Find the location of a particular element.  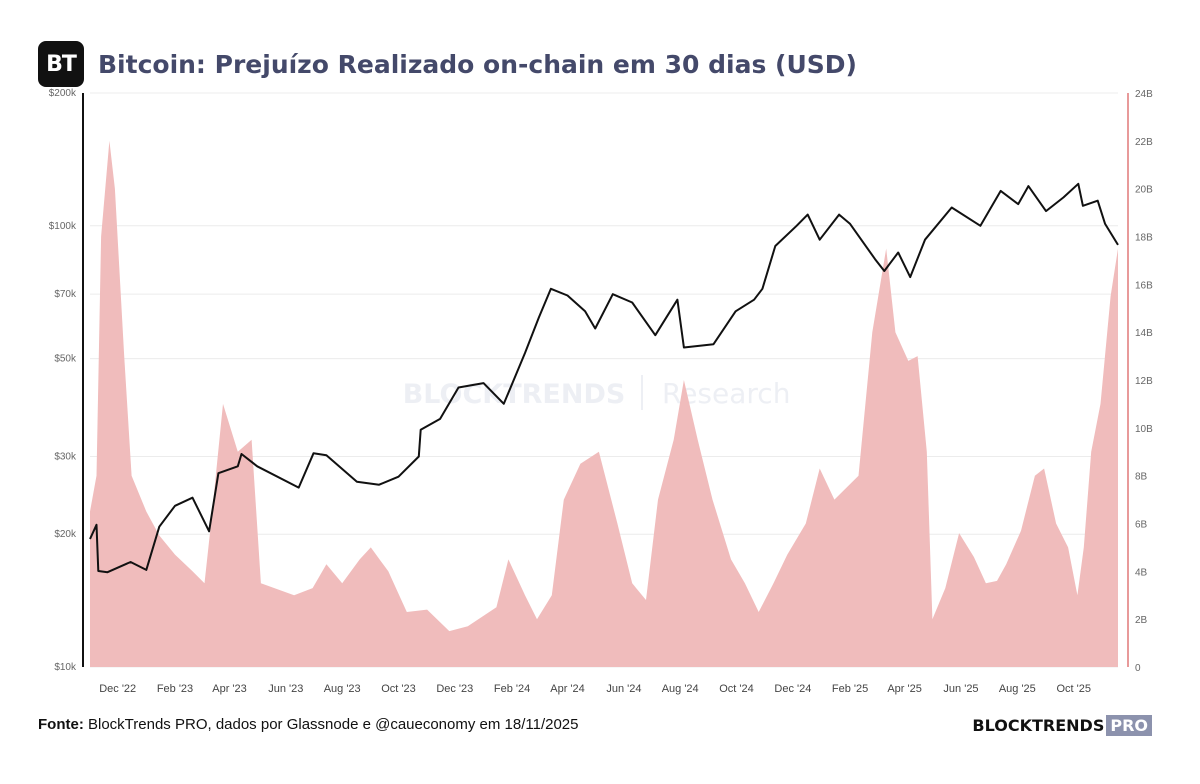

y-left-tick-label: $30k is located at coordinates (65, 457).